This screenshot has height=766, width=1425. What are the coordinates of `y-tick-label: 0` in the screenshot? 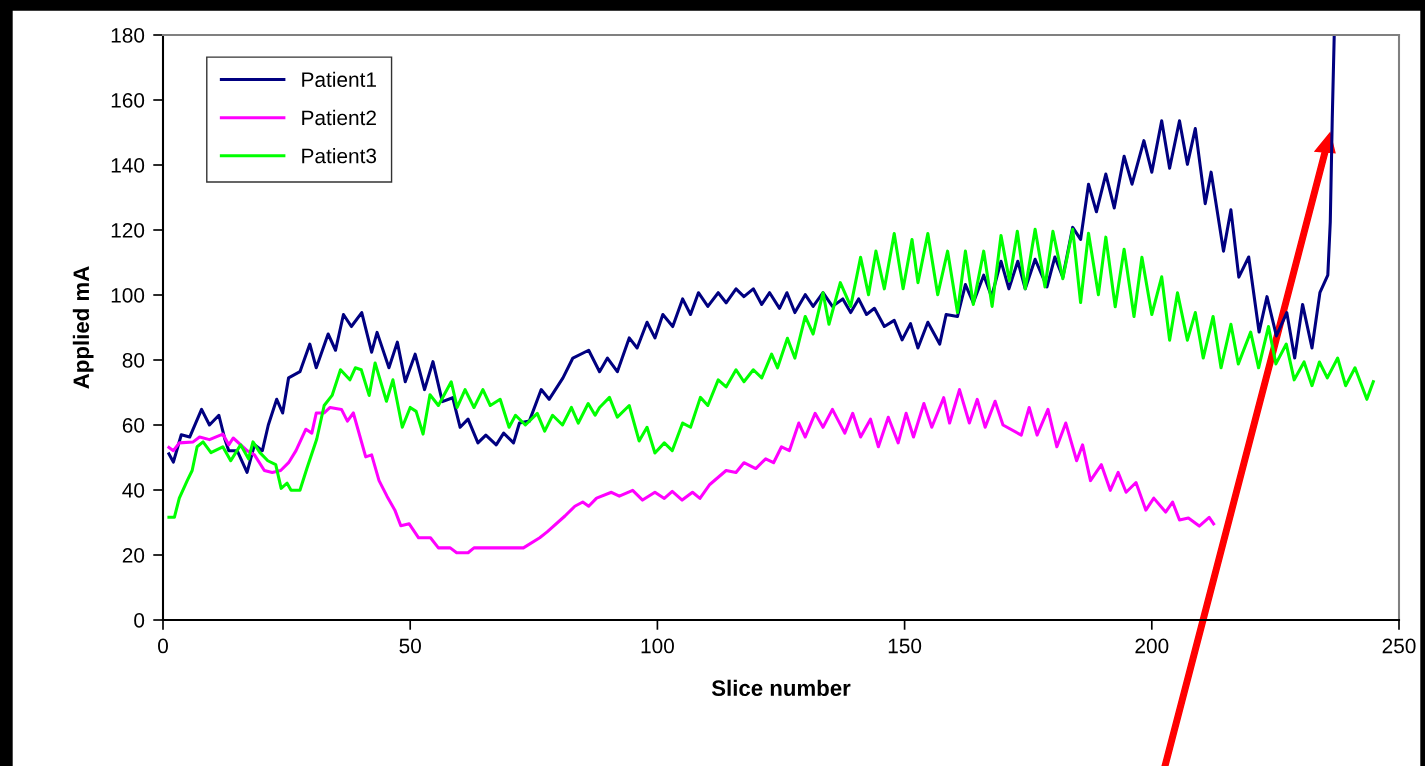 It's located at (139, 620).